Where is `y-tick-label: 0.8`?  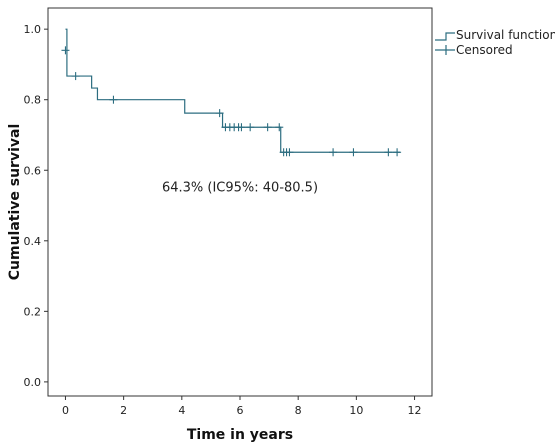 y-tick-label: 0.8 is located at coordinates (33, 100).